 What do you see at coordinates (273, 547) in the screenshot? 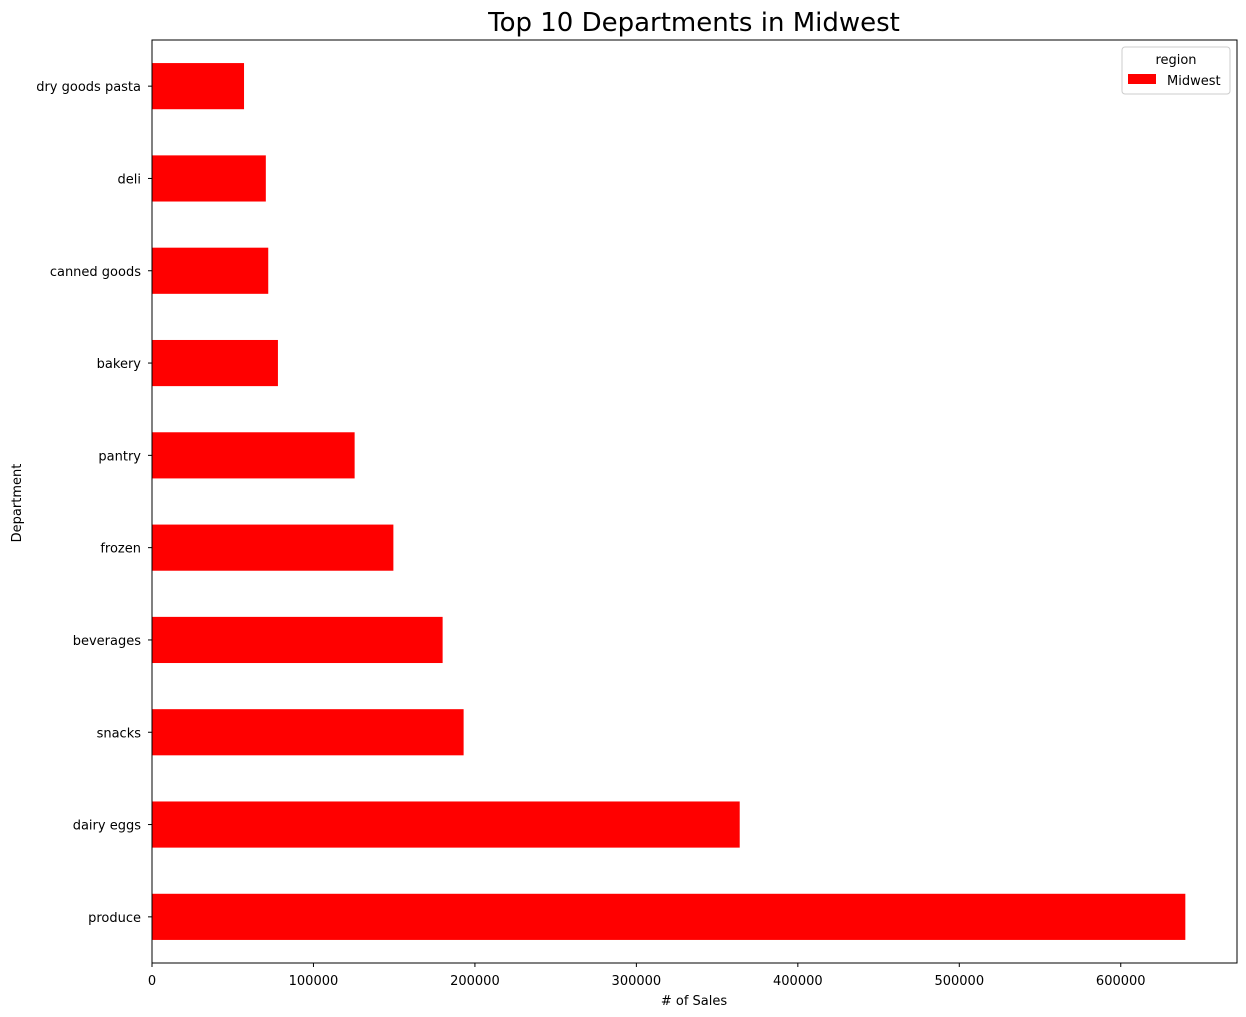
I see `bar-frozen` at bounding box center [273, 547].